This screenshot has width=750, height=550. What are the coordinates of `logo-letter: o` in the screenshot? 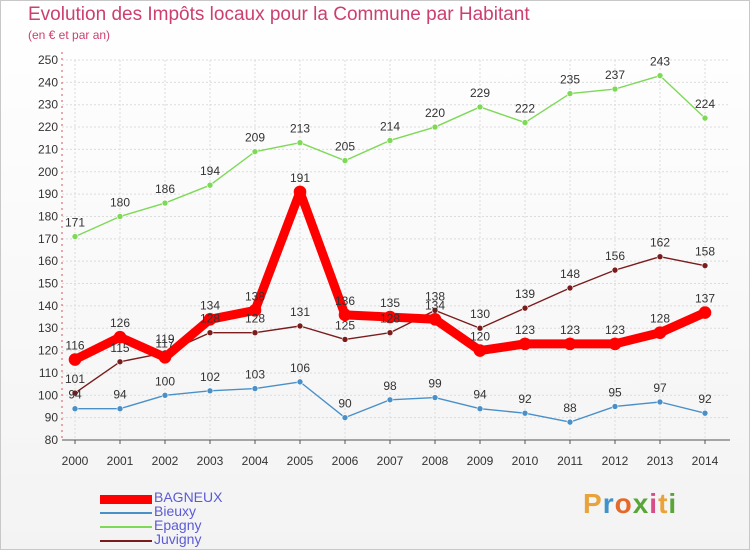 It's located at (623, 503).